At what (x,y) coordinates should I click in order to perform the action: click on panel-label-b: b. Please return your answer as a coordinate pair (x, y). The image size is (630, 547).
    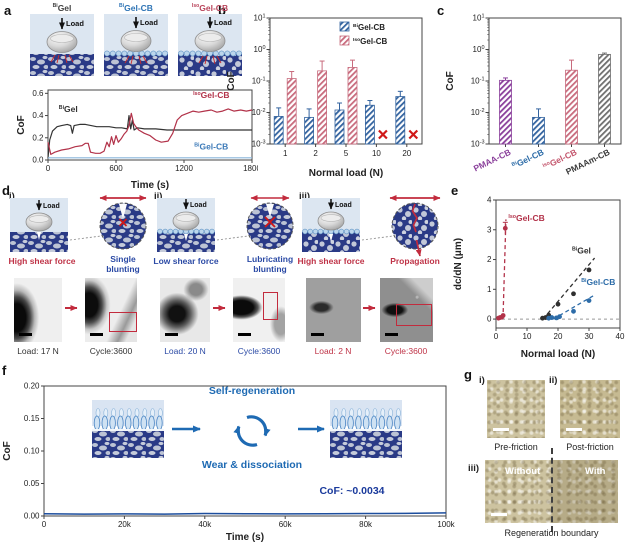
    Looking at the image, I should click on (222, 10).